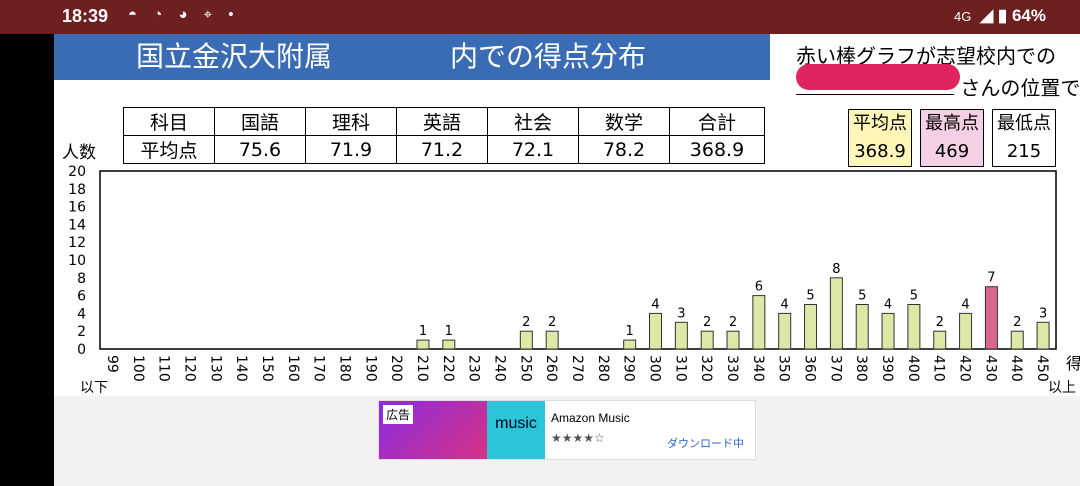  I want to click on x-tick-label: 190, so click(370, 368).